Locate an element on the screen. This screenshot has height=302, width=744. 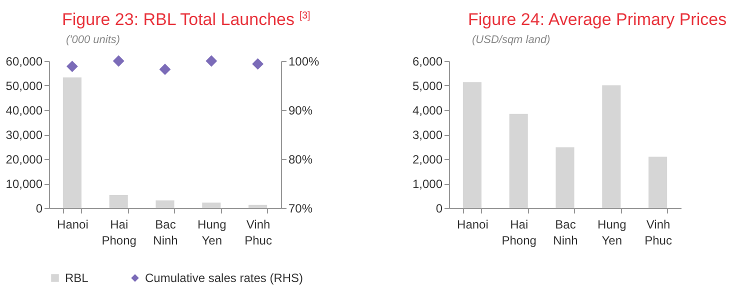
y2-tick-label: 70% is located at coordinates (300, 209).